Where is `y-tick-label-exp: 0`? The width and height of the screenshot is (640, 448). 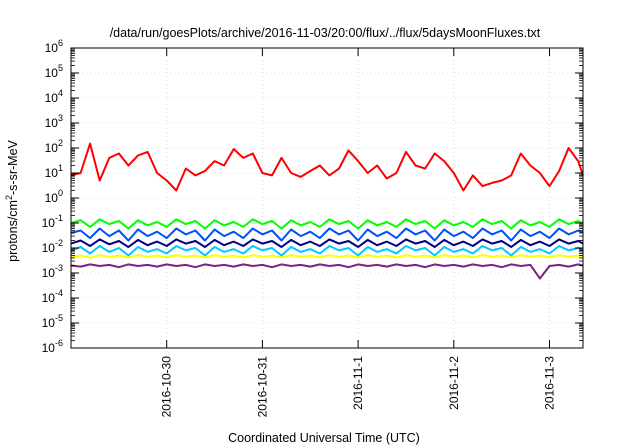 y-tick-label-exp: 0 is located at coordinates (60, 193).